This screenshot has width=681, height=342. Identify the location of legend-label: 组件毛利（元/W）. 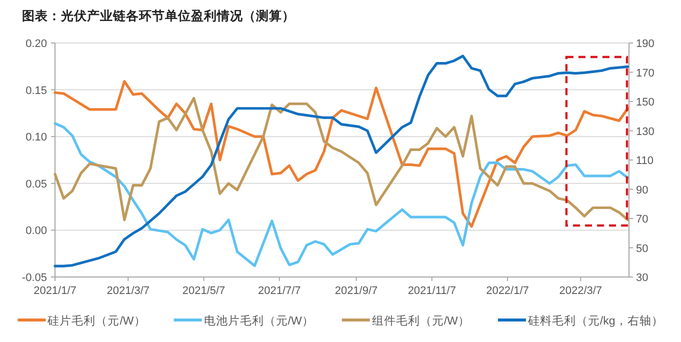
(421, 321).